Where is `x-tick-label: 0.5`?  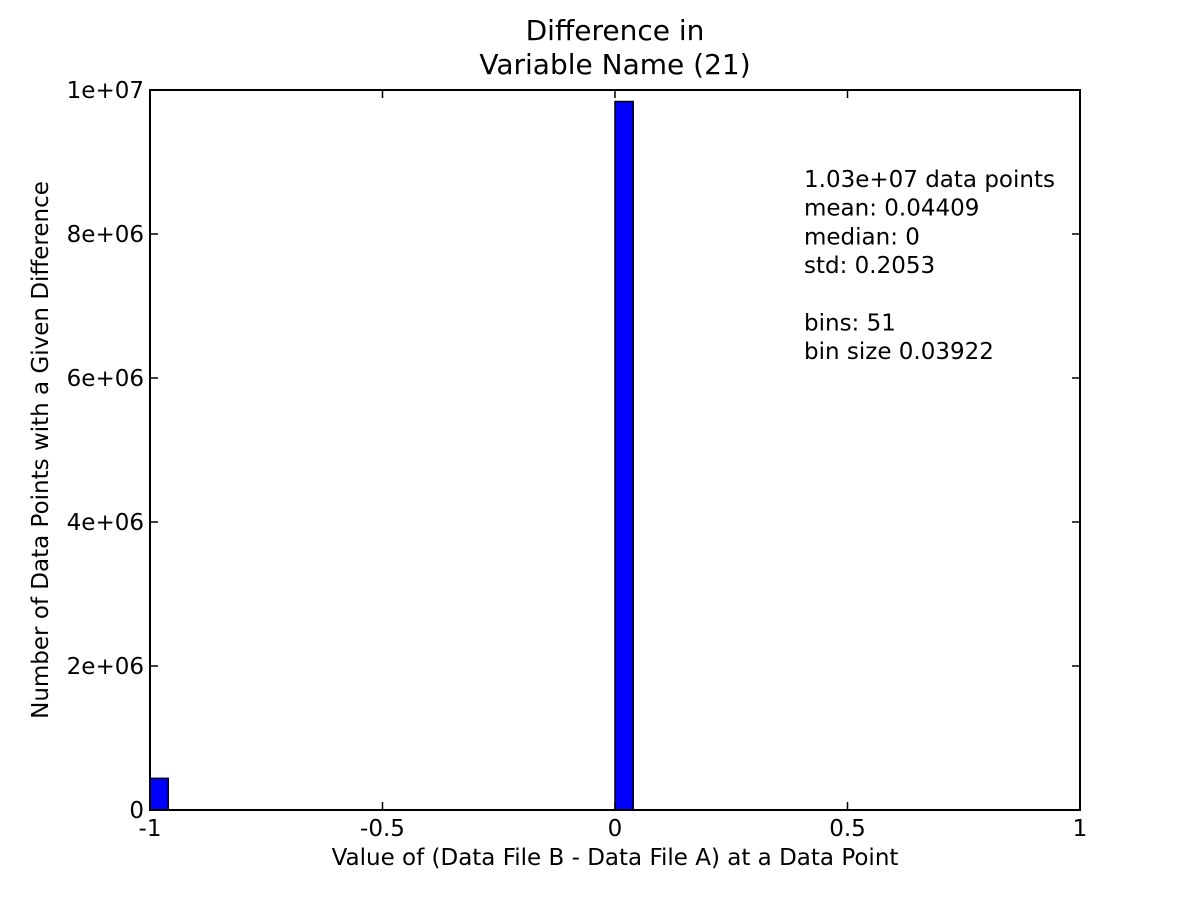 x-tick-label: 0.5 is located at coordinates (847, 829).